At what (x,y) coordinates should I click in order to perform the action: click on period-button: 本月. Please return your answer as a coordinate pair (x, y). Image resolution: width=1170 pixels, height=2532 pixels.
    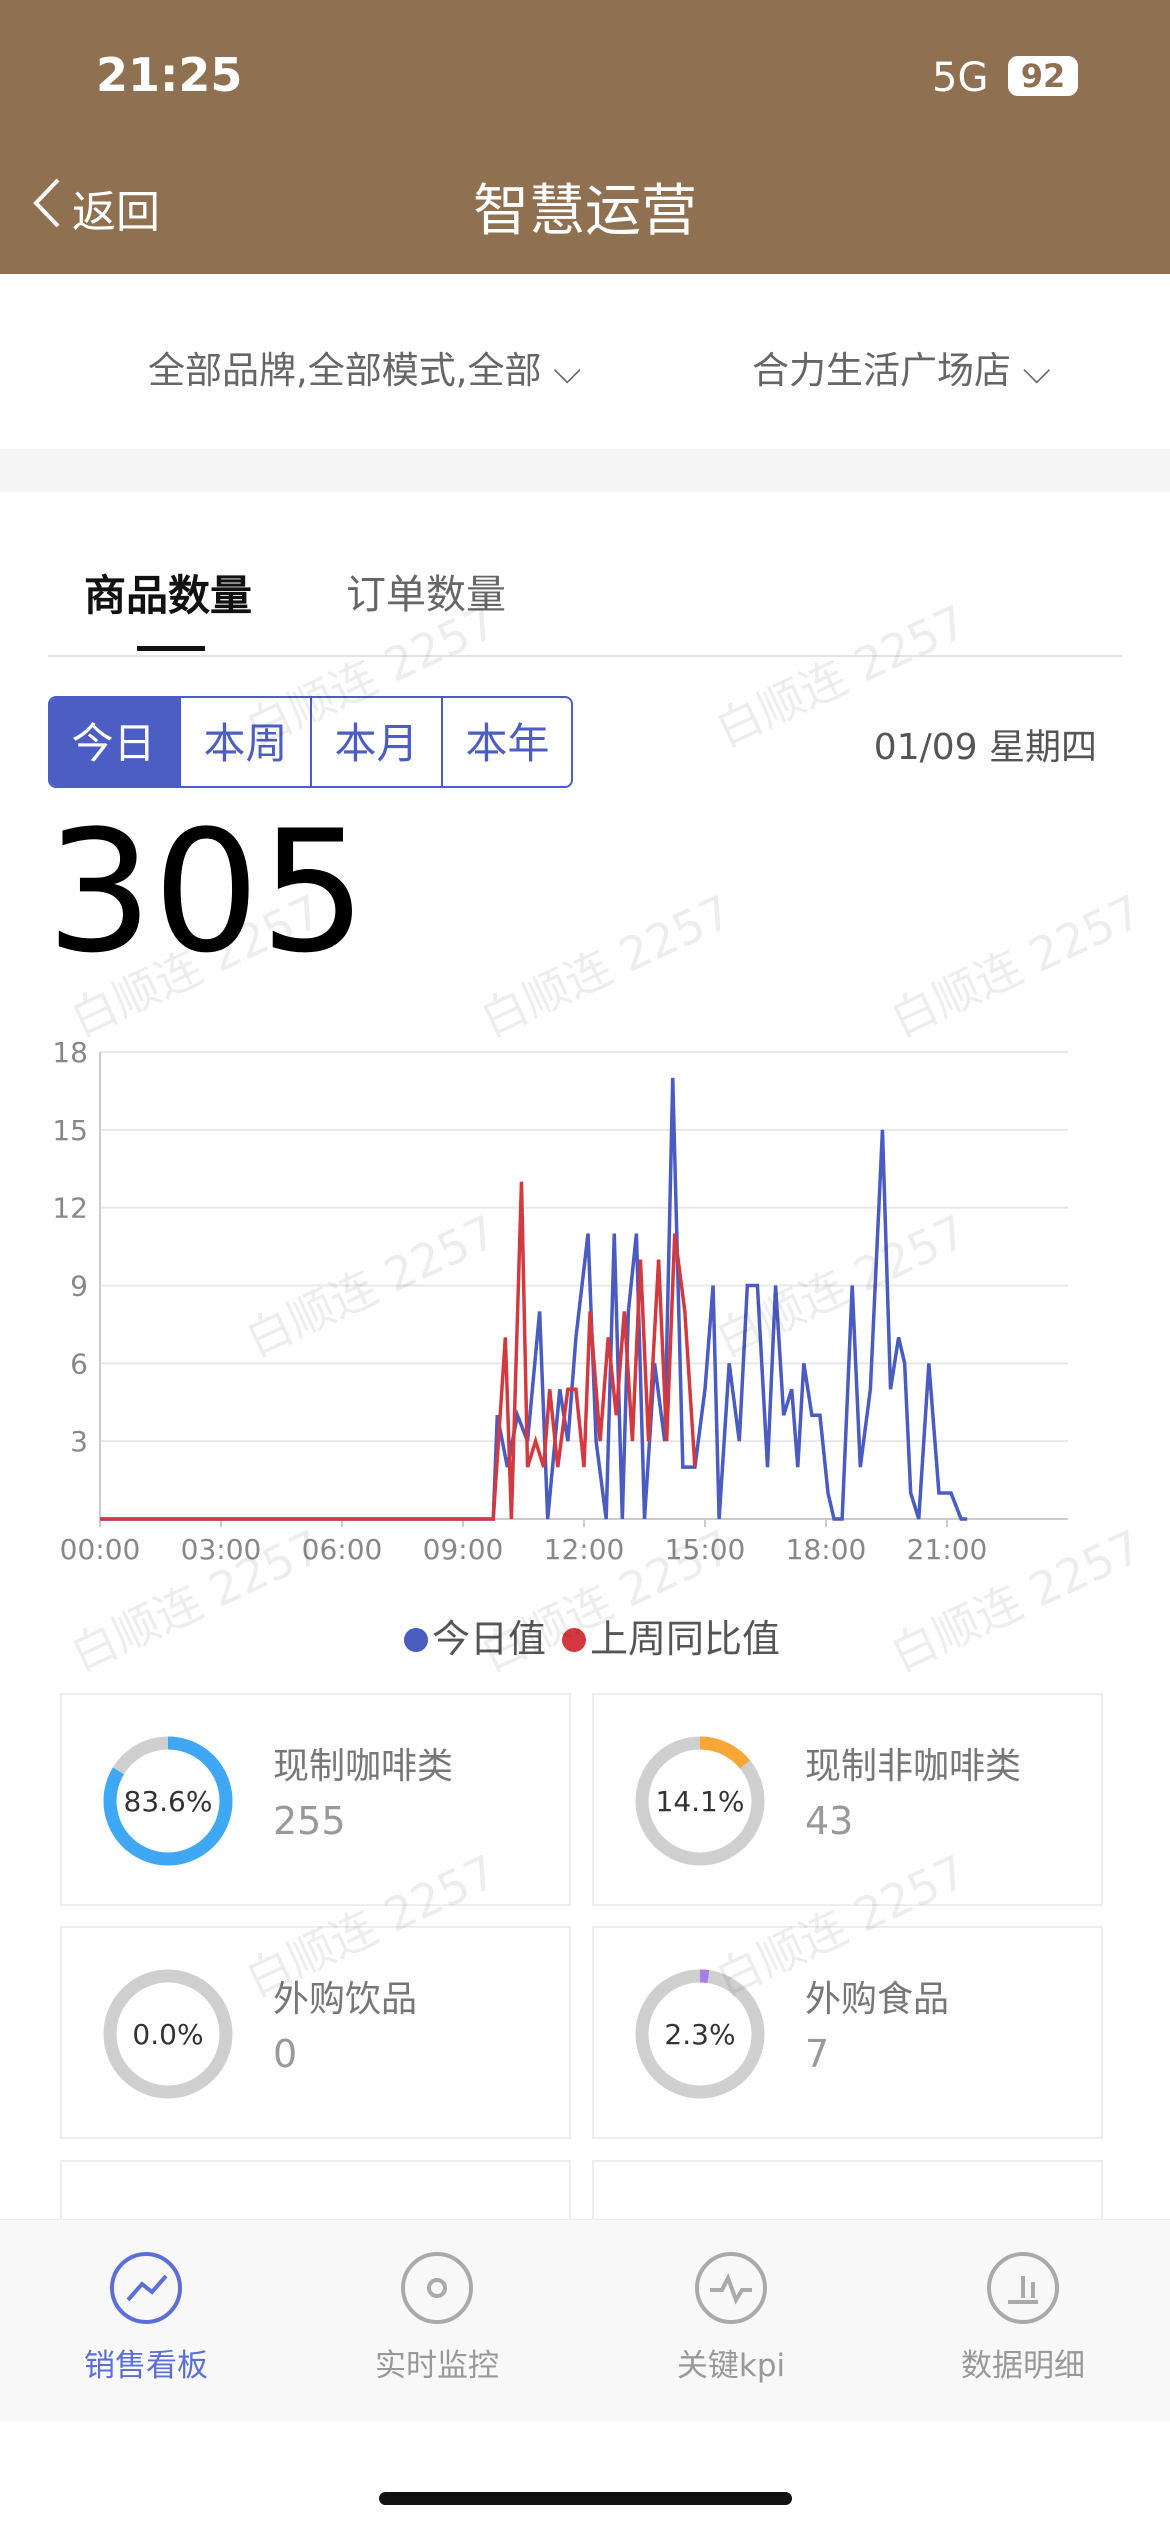
    Looking at the image, I should click on (375, 742).